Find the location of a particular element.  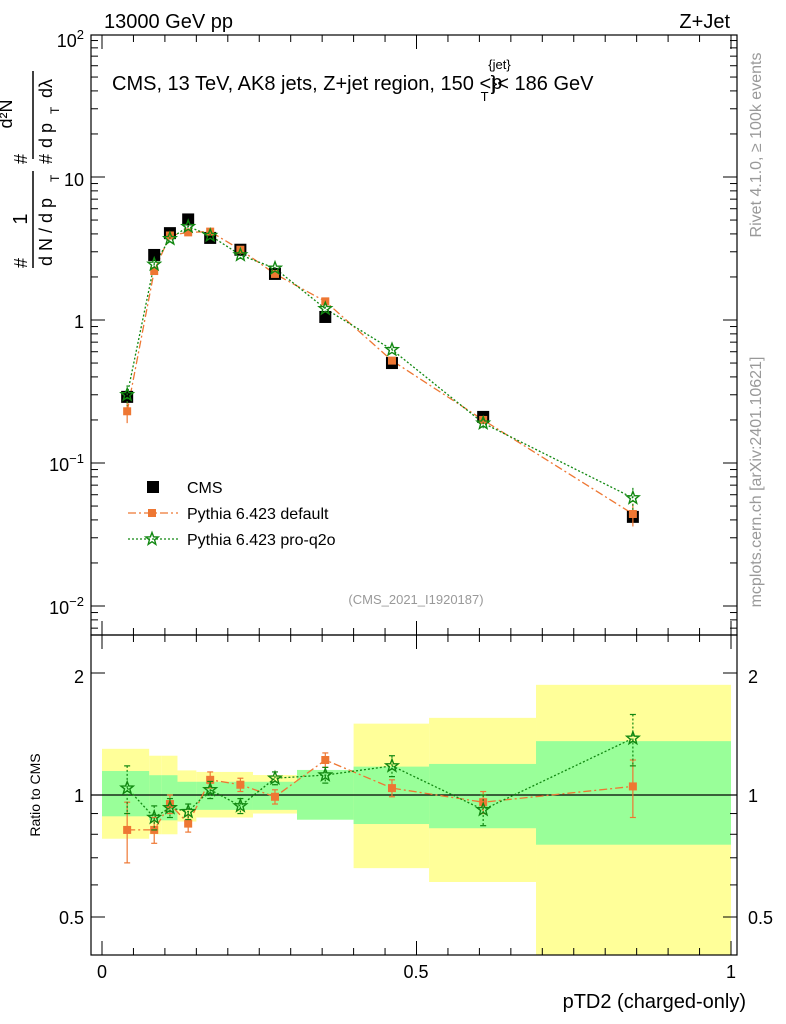

x-tick-label-0: 0 is located at coordinates (102, 972).